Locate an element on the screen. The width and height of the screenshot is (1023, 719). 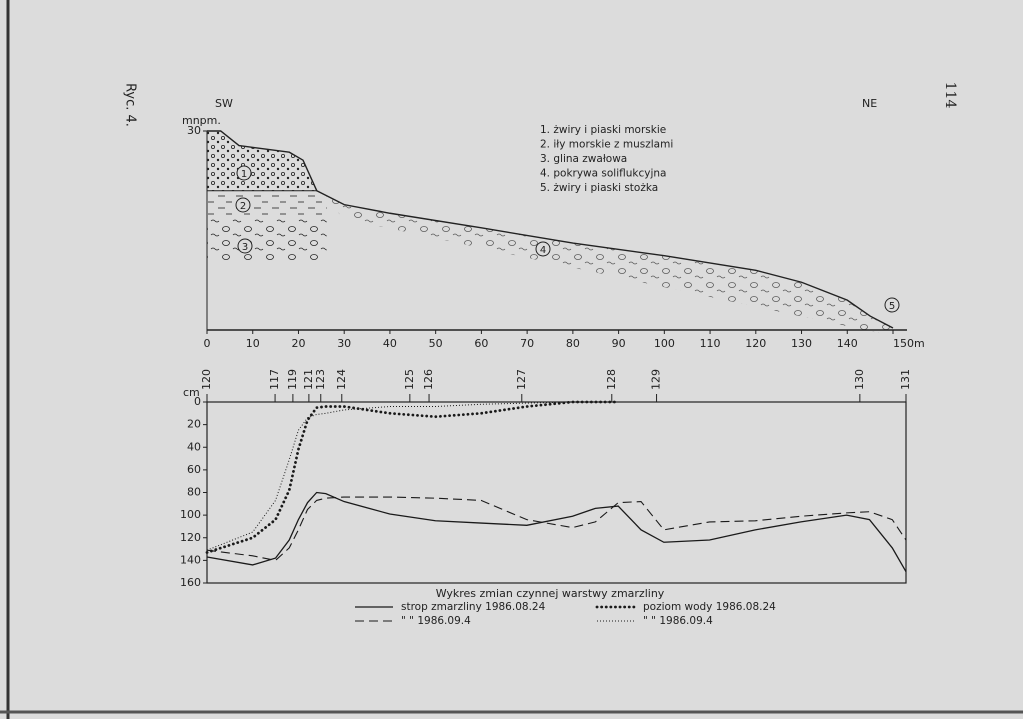
y-tick-label: 40 is located at coordinates (194, 446).